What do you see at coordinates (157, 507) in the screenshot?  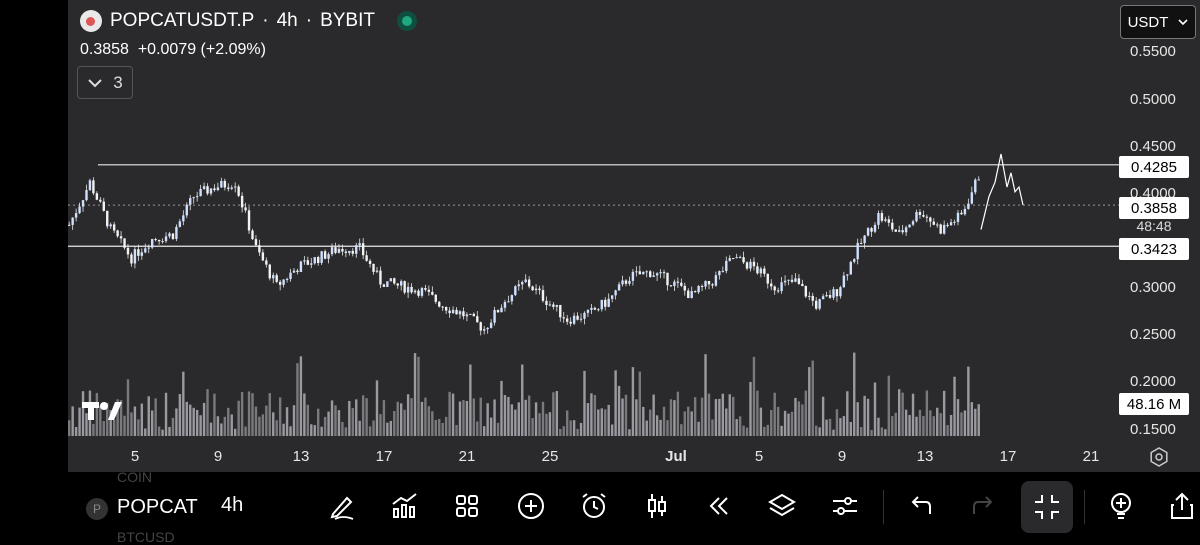 I see `toolbar-symbol-button: POPCAT` at bounding box center [157, 507].